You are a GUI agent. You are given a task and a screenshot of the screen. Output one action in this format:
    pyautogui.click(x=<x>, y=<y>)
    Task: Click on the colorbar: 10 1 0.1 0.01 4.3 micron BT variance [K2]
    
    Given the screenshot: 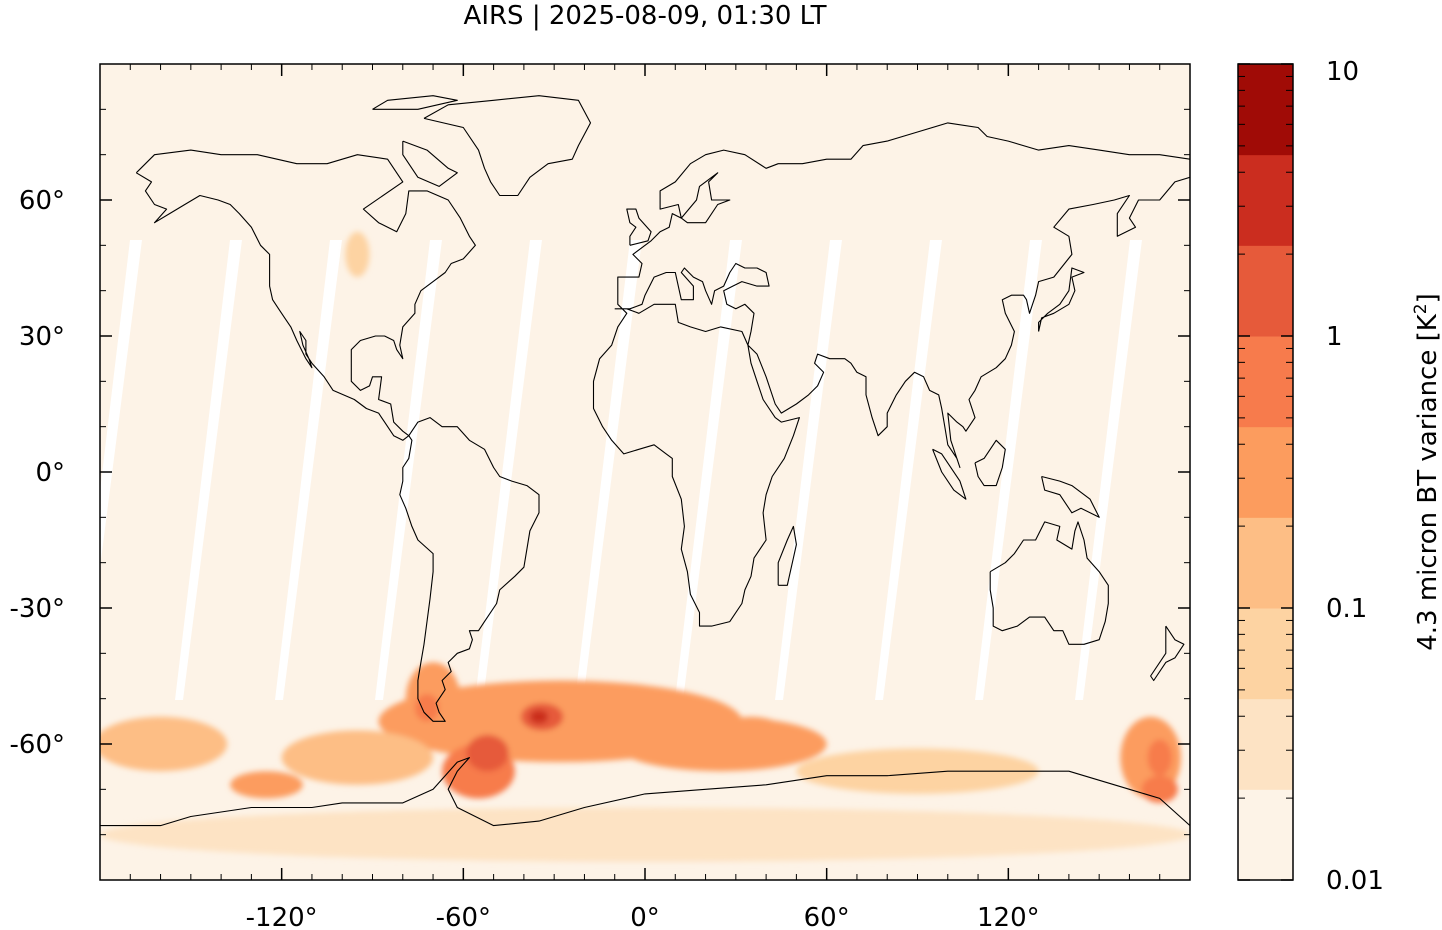 What is the action you would take?
    pyautogui.click(x=1339, y=476)
    